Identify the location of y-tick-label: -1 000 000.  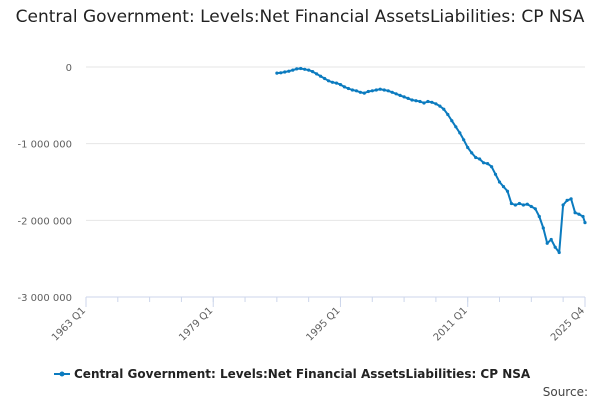
(44, 145).